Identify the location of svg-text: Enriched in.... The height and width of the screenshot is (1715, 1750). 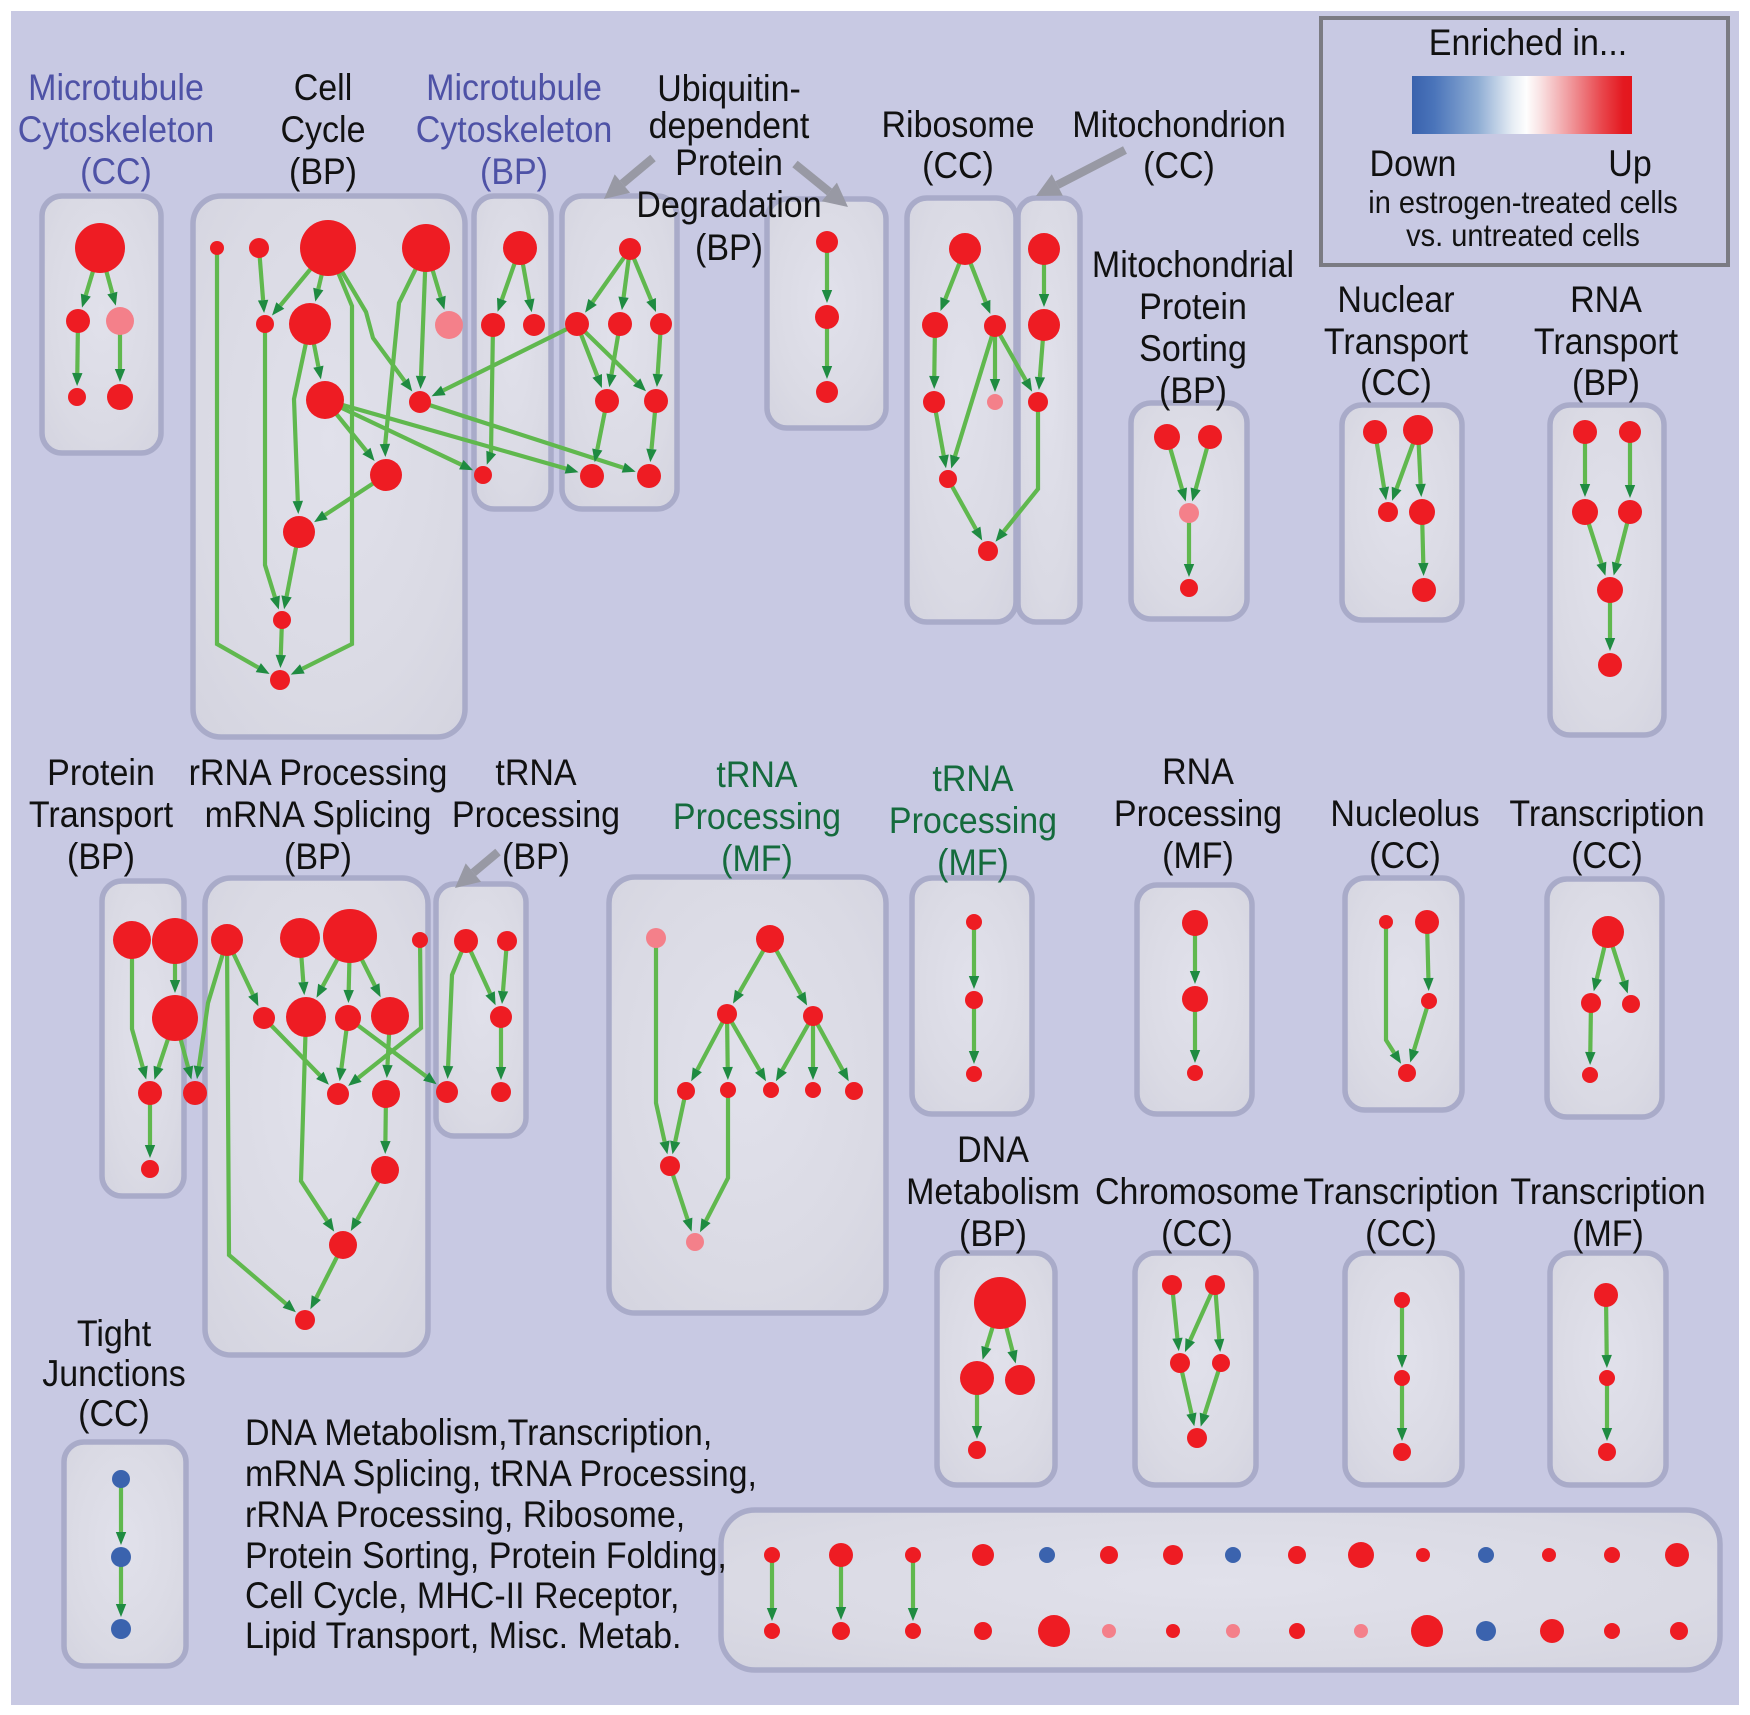
(1528, 43).